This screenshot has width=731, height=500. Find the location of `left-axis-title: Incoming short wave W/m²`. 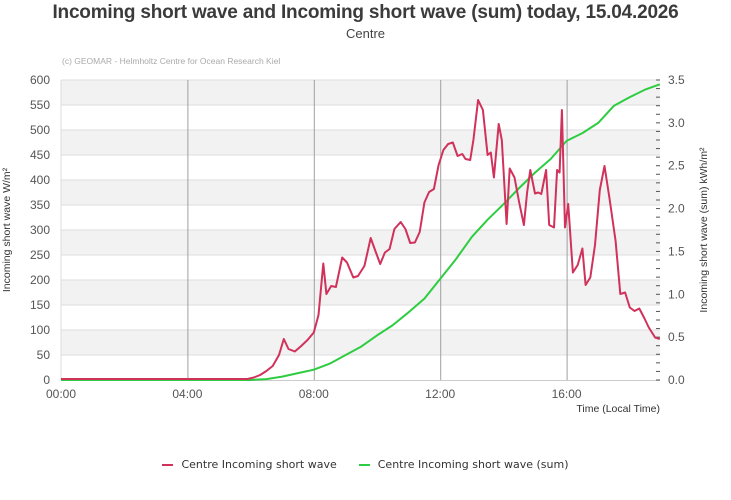

left-axis-title: Incoming short wave W/m² is located at coordinates (7, 229).